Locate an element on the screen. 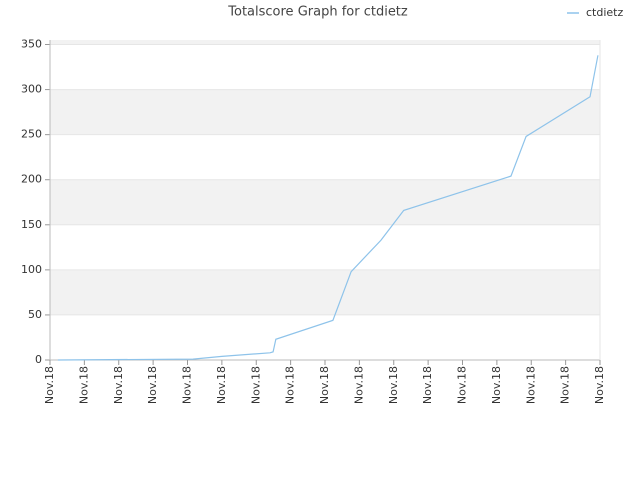 The width and height of the screenshot is (640, 480). legend-label: ctdietz is located at coordinates (604, 12).